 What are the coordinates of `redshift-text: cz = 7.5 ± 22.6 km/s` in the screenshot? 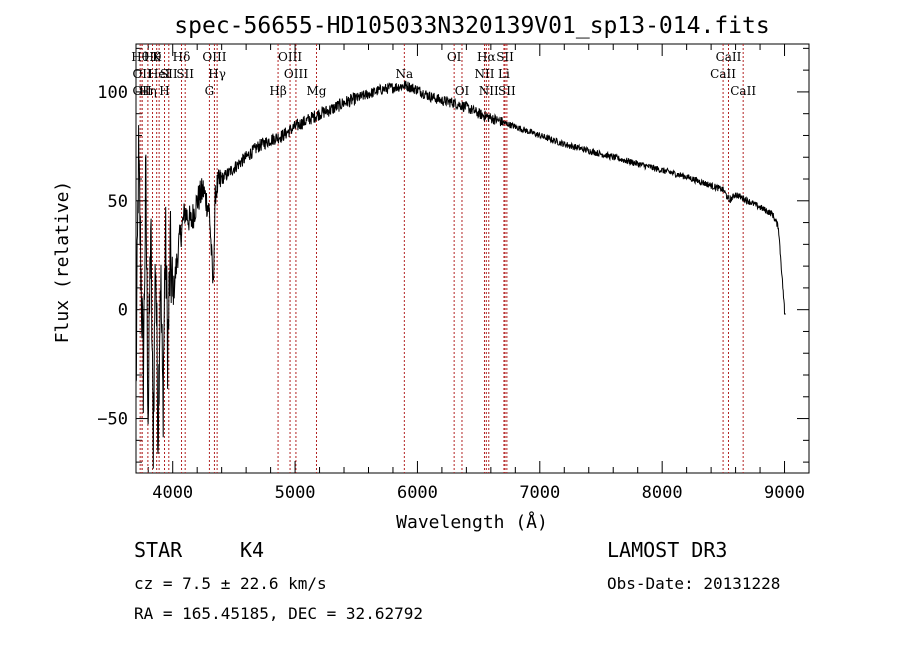 It's located at (230, 583).